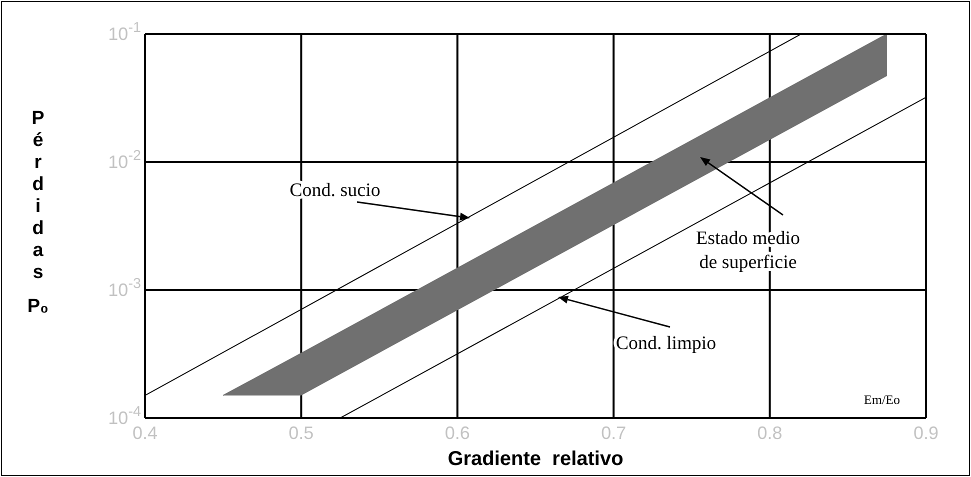 The image size is (971, 477). What do you see at coordinates (613, 432) in the screenshot?
I see `x-tick-label: 0.7` at bounding box center [613, 432].